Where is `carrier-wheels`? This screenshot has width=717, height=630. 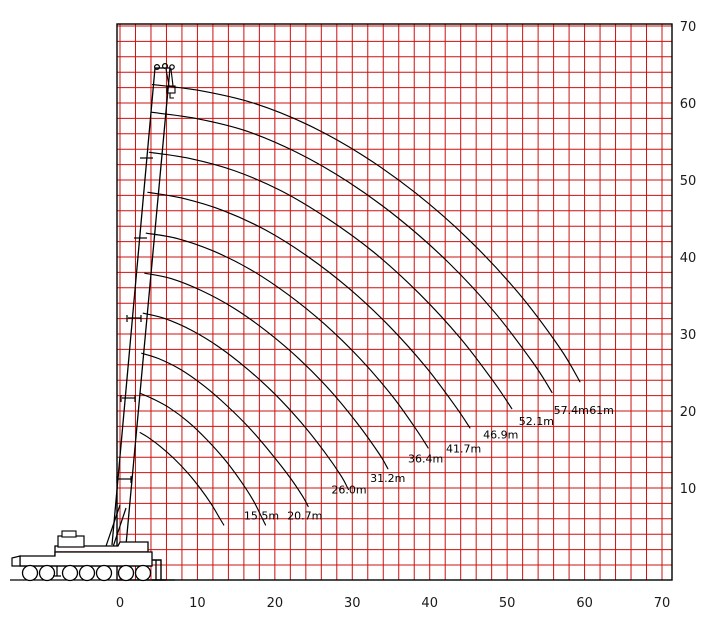 carrier-wheels is located at coordinates (86, 573).